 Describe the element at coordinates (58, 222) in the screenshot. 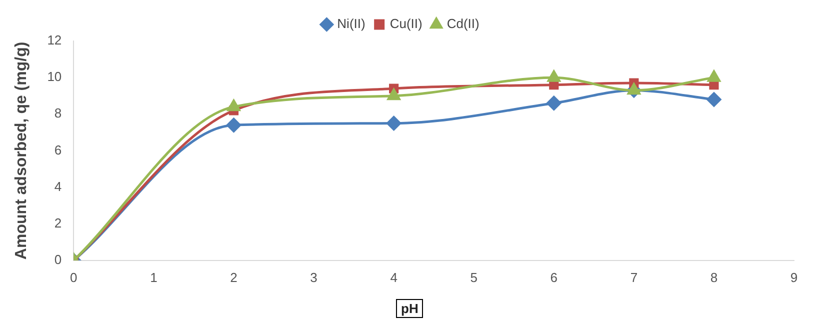

I see `y-tick-label: 2` at that location.